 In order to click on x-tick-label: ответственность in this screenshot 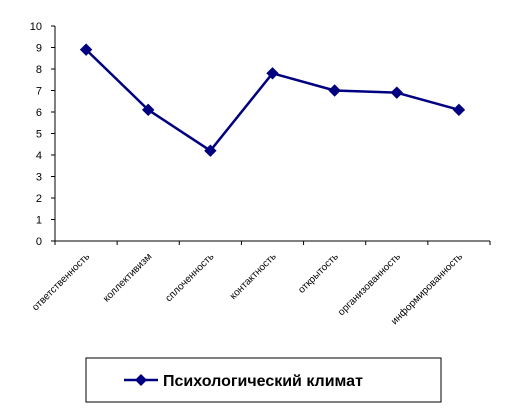, I will do `click(61, 282)`.